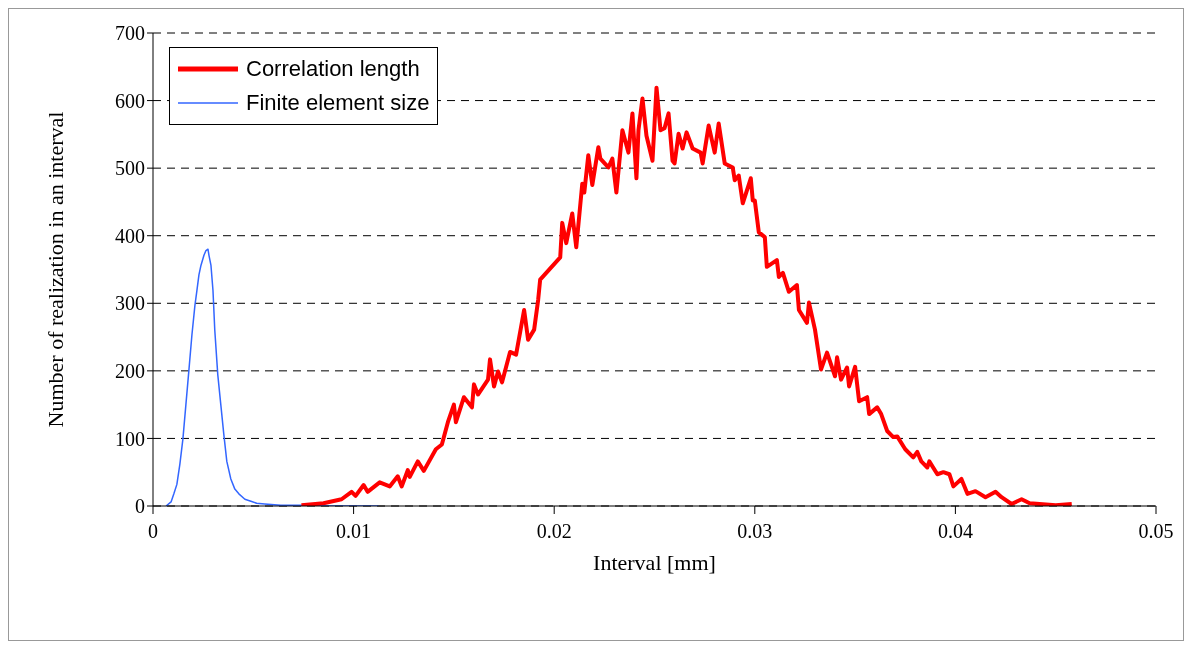  I want to click on y-tick-label: 600, so click(130, 100).